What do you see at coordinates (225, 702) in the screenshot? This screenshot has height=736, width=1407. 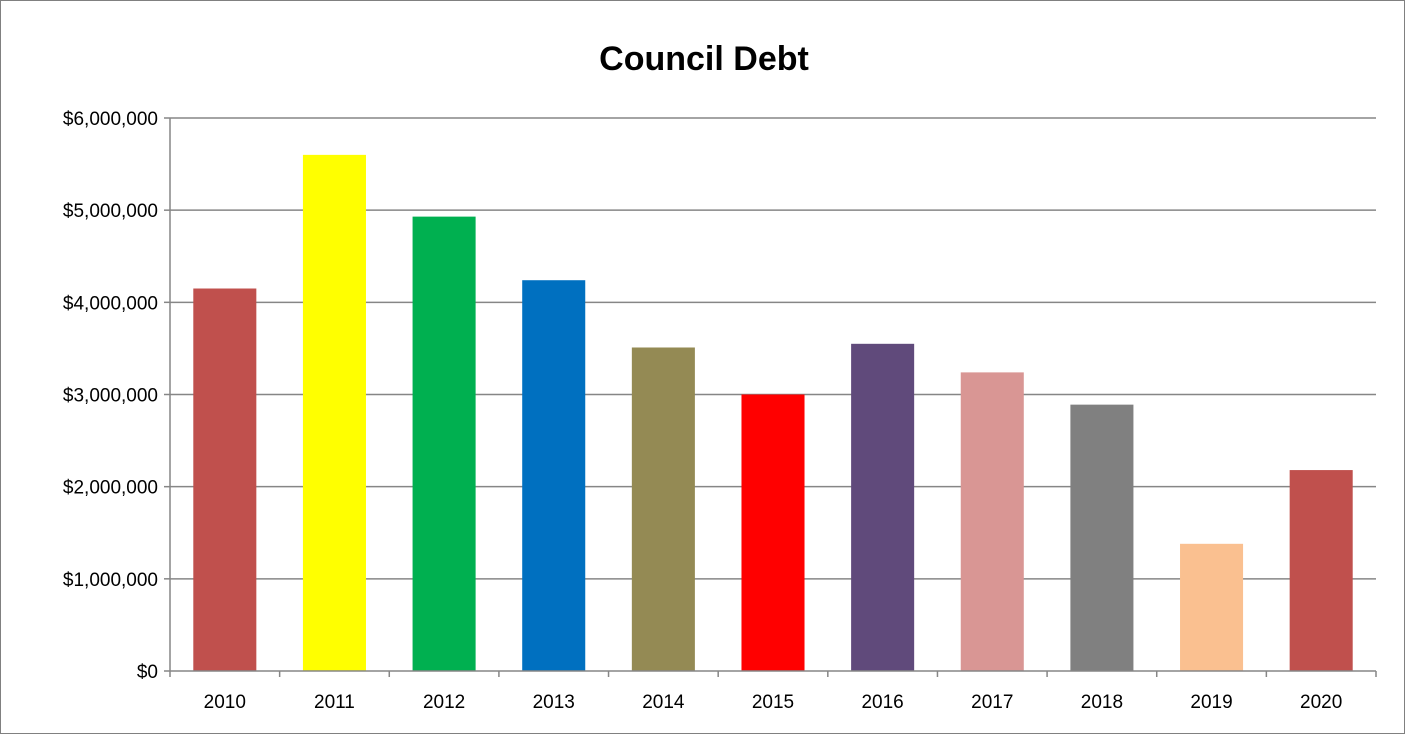 I see `x-tick-label: 2010` at bounding box center [225, 702].